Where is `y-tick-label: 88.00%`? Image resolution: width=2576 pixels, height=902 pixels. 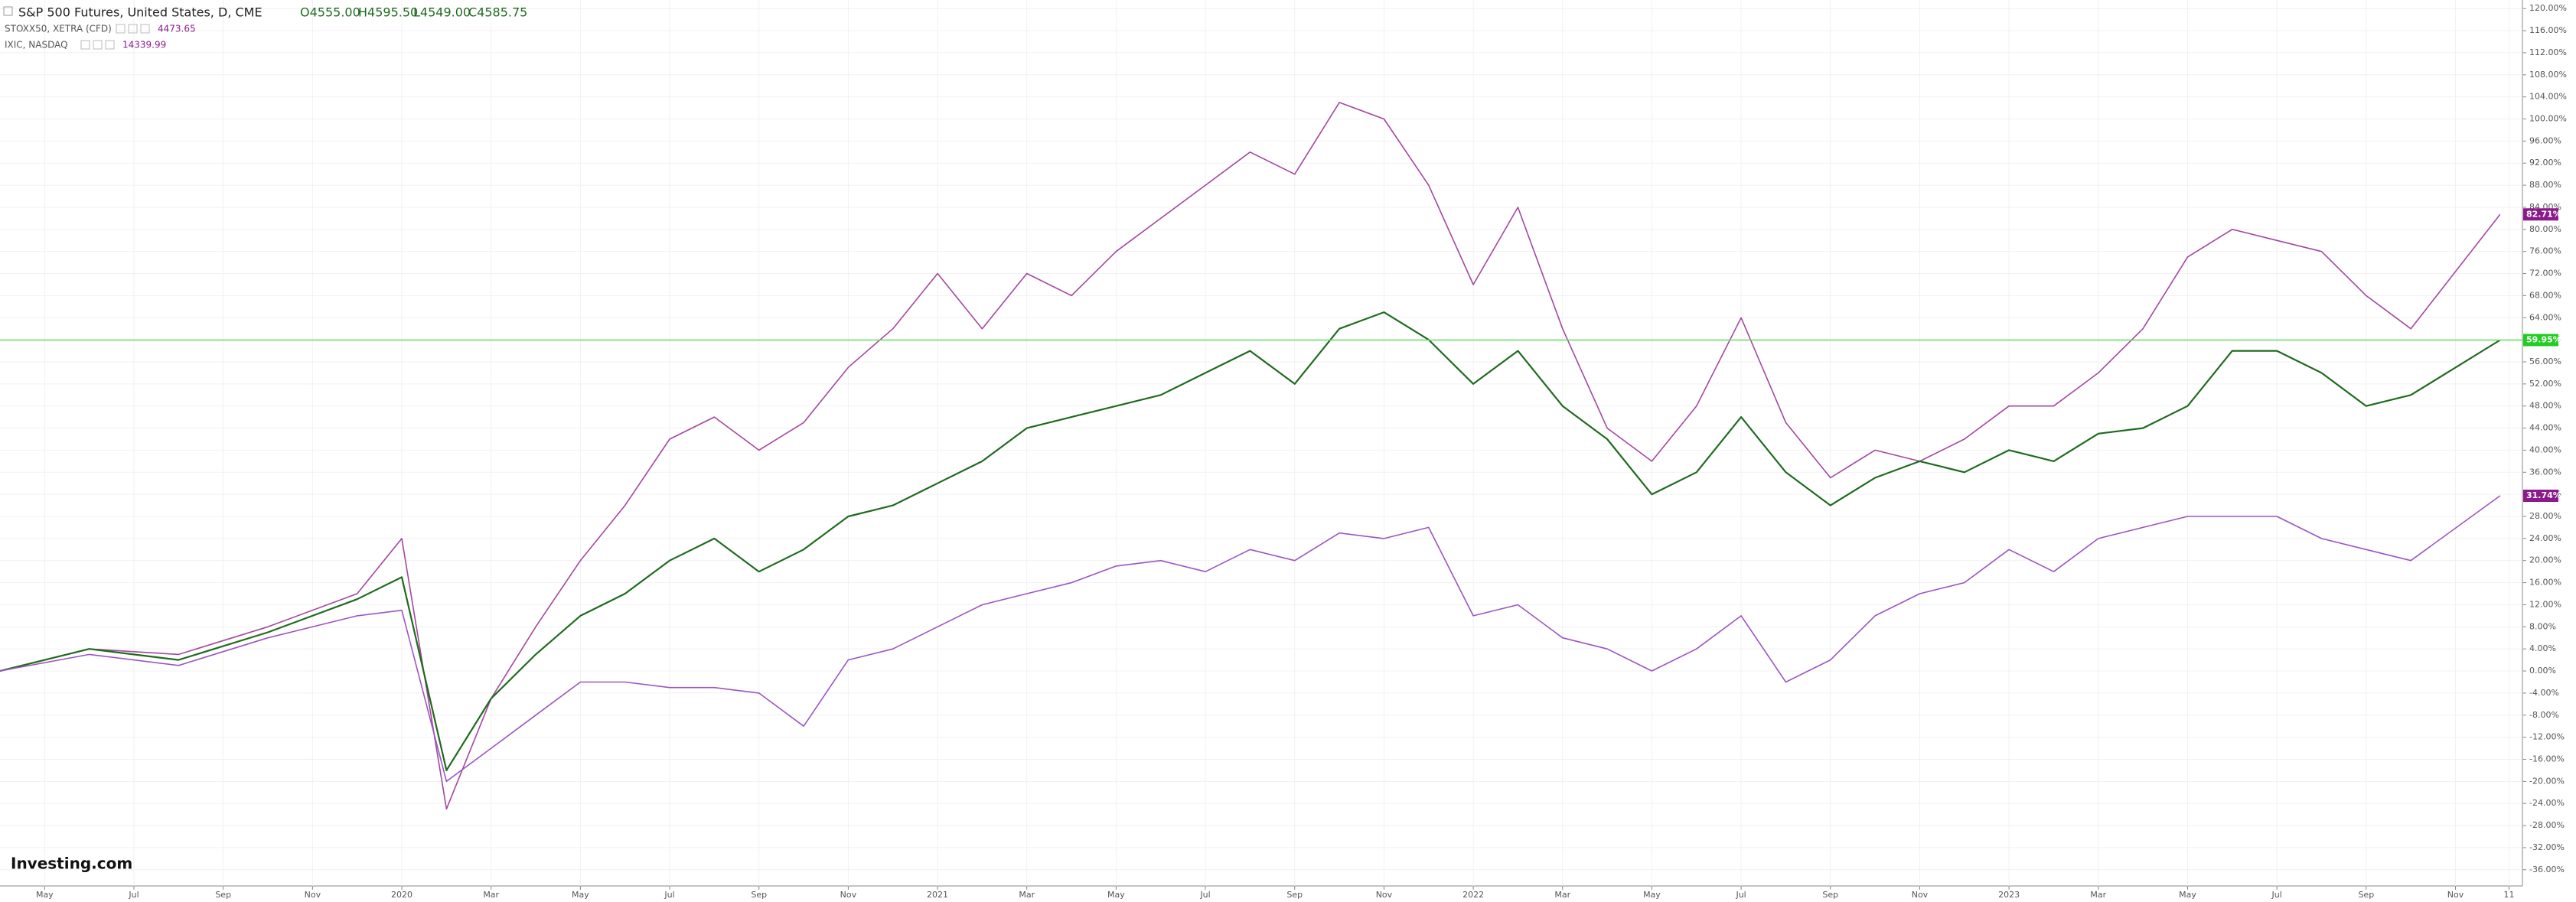 y-tick-label: 88.00% is located at coordinates (2545, 185).